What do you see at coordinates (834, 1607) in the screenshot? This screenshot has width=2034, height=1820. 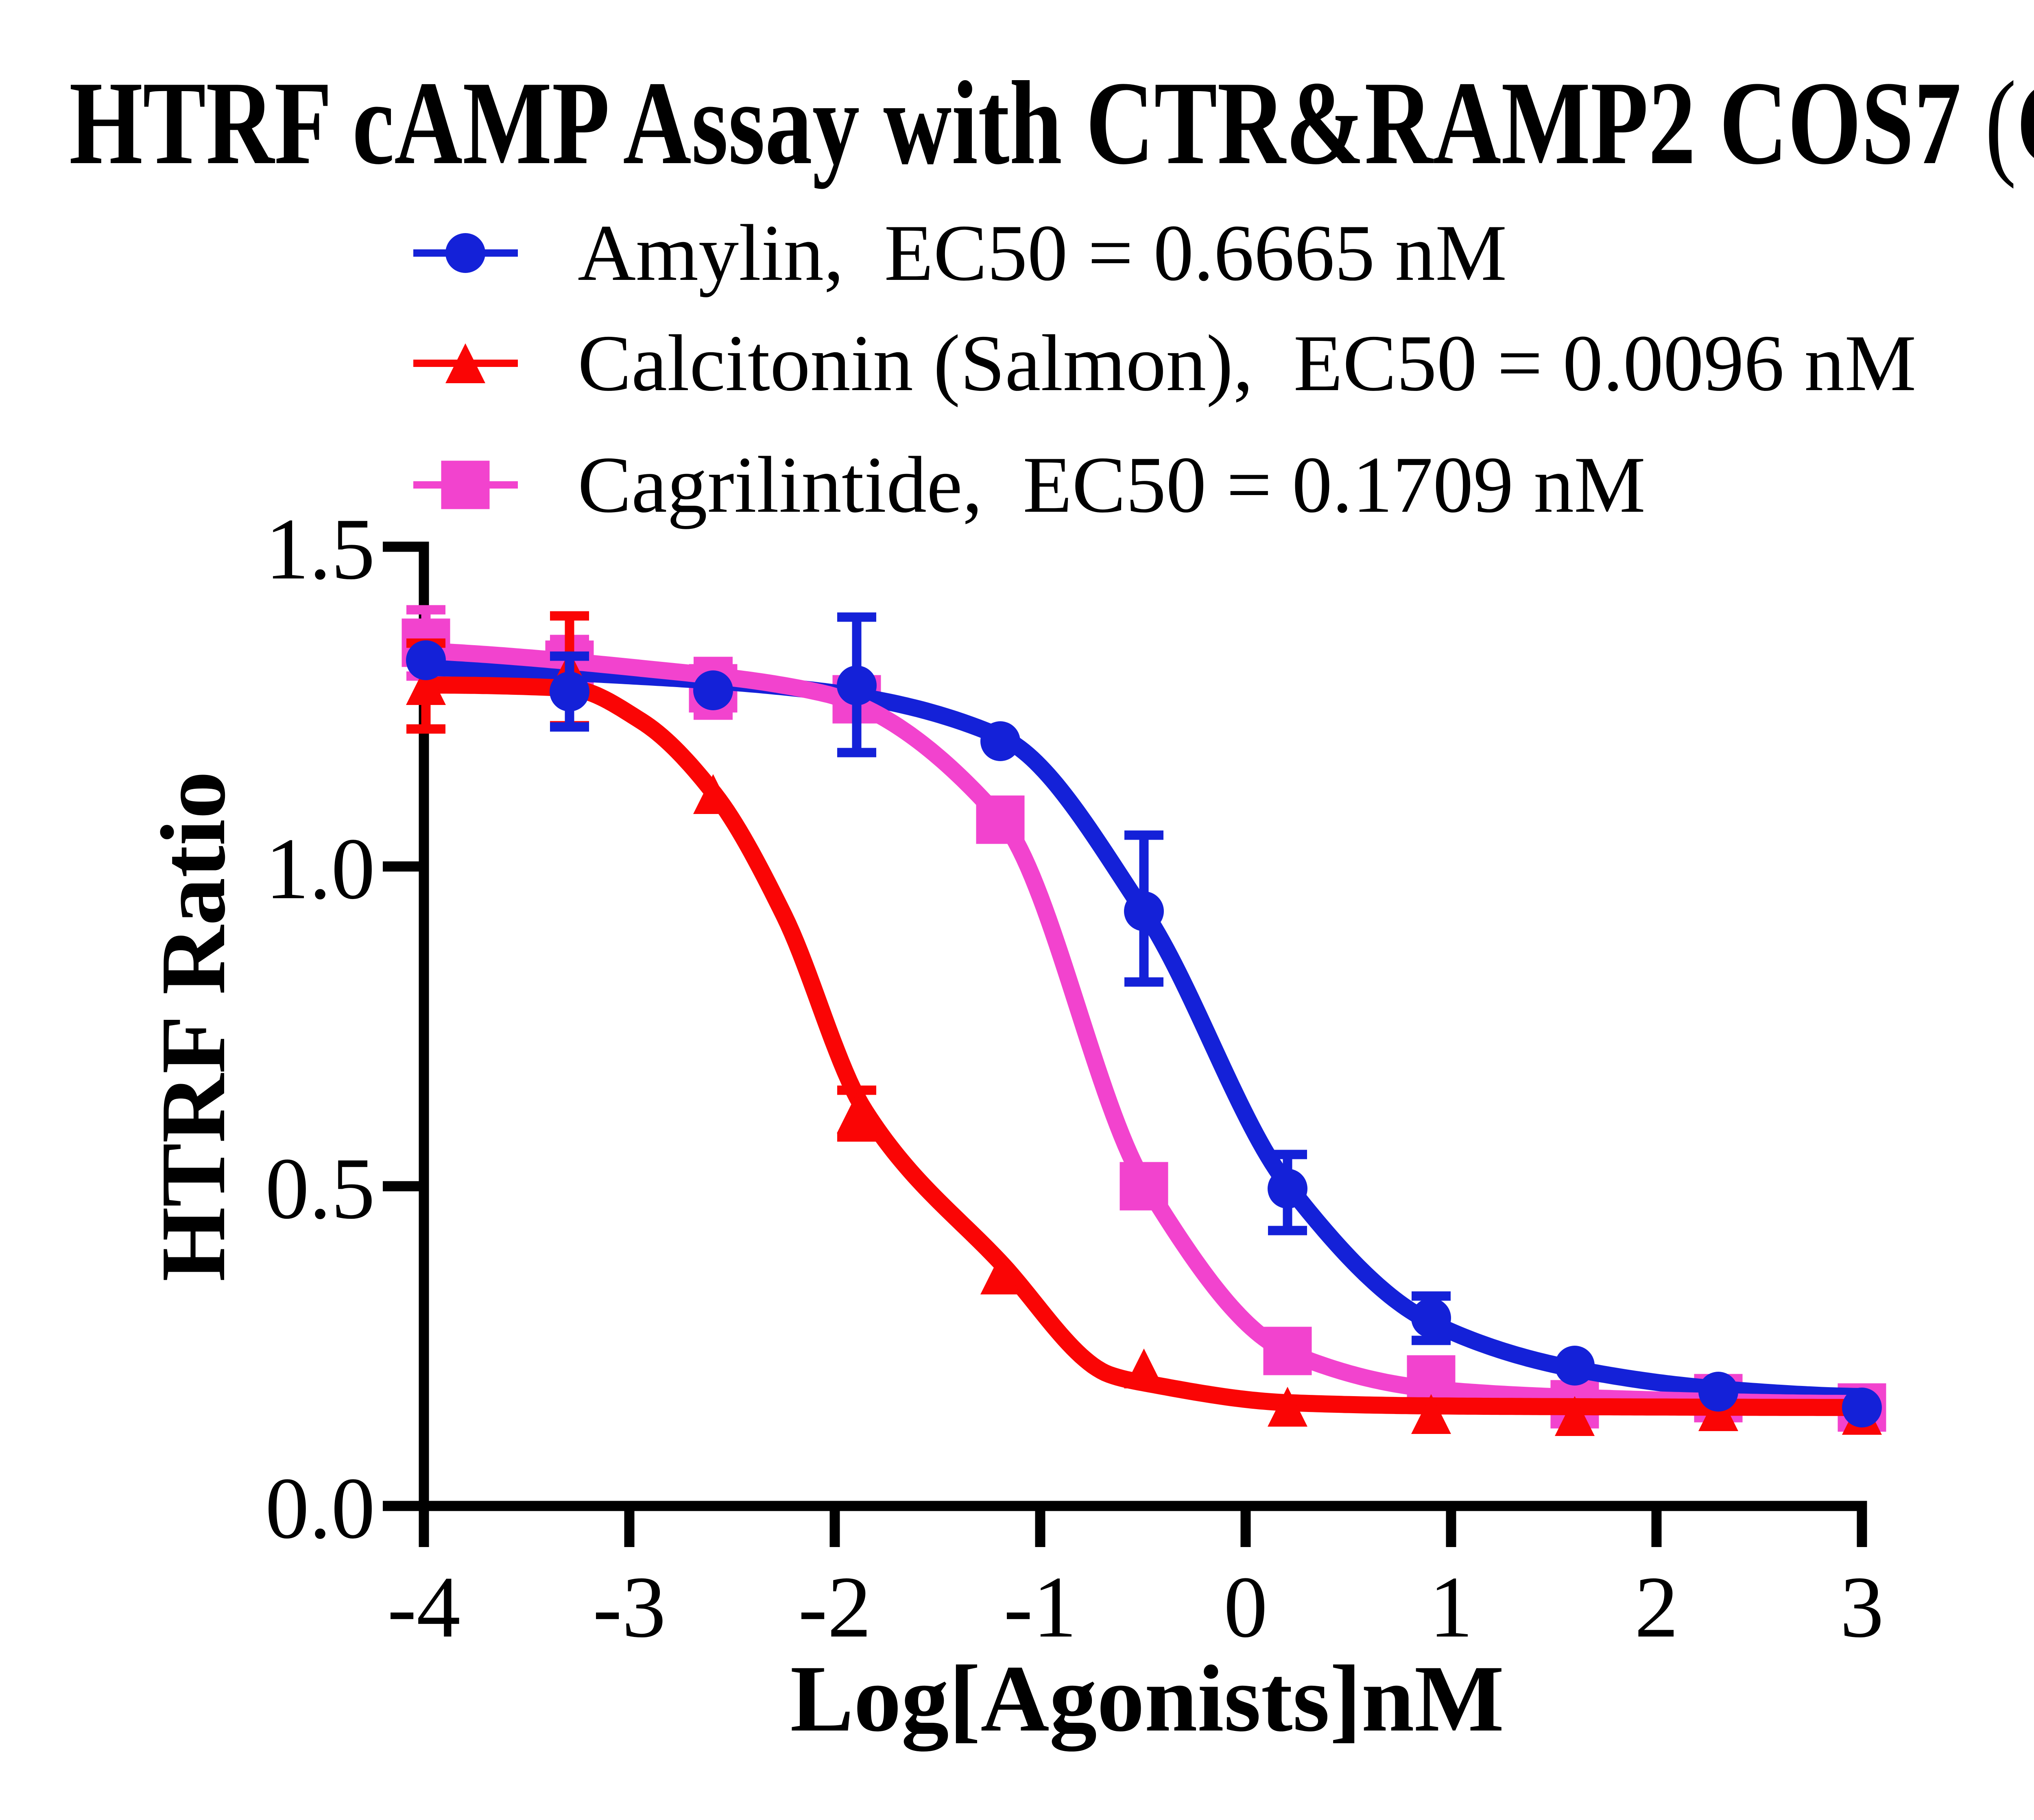 I see `svg-text: -2` at bounding box center [834, 1607].